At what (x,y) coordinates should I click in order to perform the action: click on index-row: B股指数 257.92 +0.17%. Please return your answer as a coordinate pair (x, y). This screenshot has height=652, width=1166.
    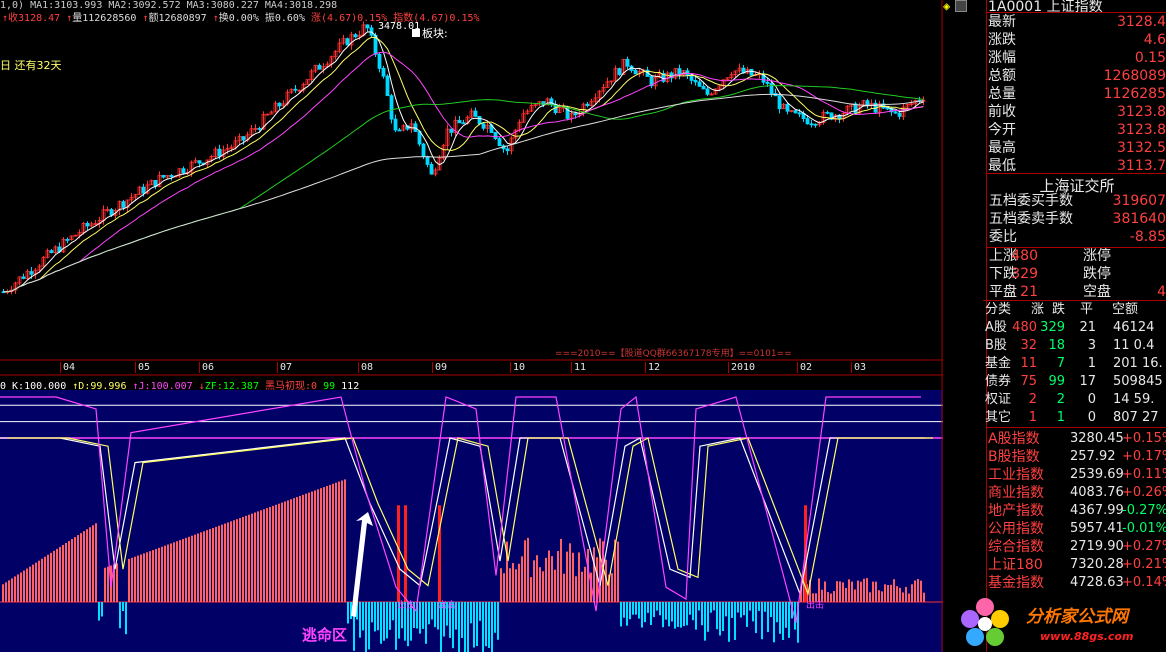
    Looking at the image, I should click on (1076, 457).